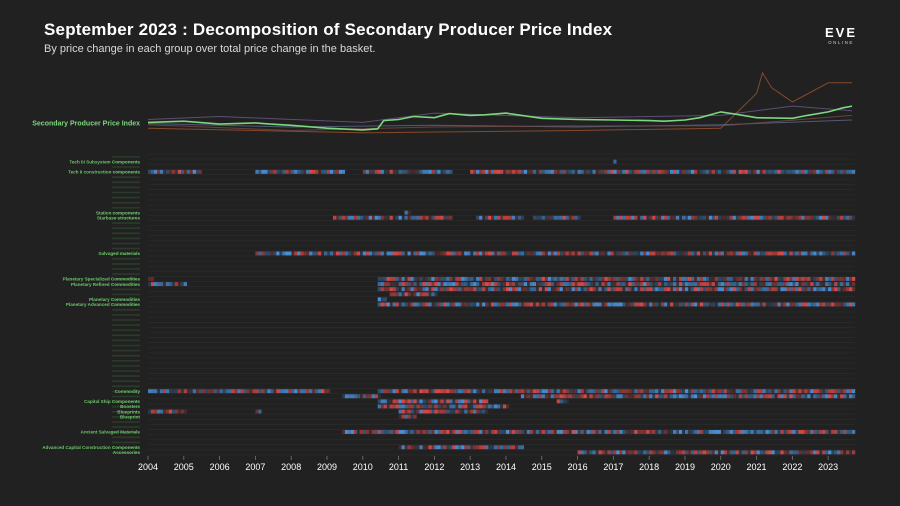  Describe the element at coordinates (506, 467) in the screenshot. I see `x-tick-label: 2014` at that location.